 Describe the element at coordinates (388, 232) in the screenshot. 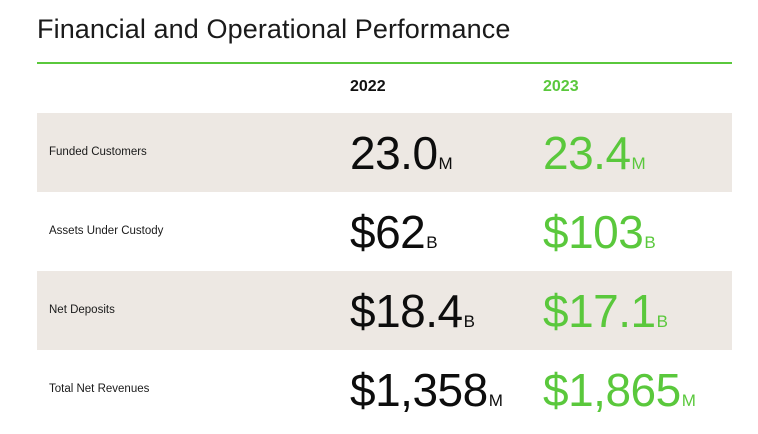

I see `value-number: $62` at that location.